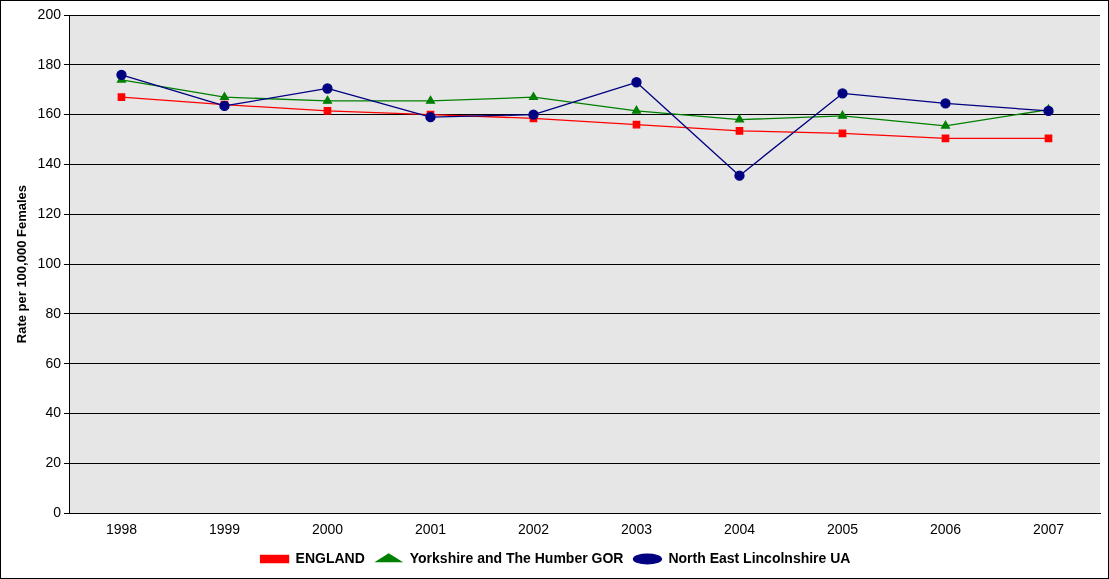 The width and height of the screenshot is (1109, 579). Describe the element at coordinates (327, 529) in the screenshot. I see `x-tick-label: 2000` at that location.